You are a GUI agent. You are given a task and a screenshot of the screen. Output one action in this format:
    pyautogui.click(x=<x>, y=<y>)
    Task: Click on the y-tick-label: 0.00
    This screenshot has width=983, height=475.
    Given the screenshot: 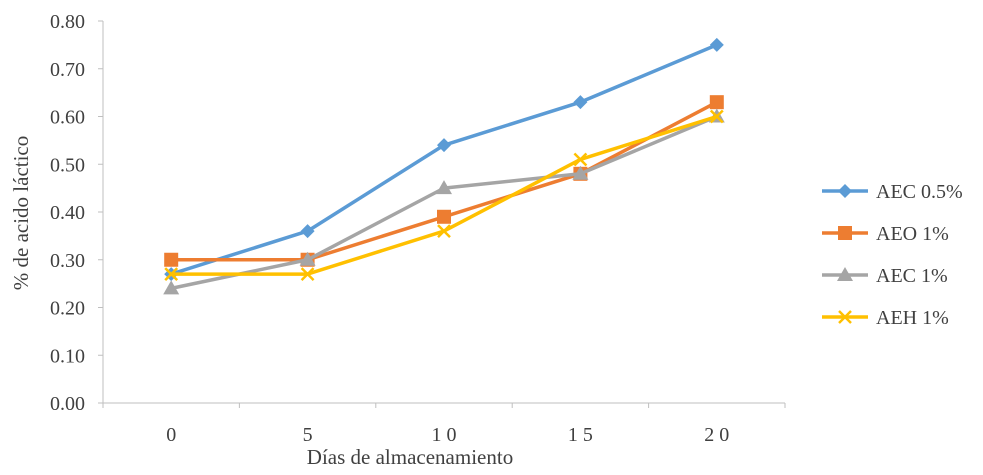 What is the action you would take?
    pyautogui.click(x=67, y=404)
    